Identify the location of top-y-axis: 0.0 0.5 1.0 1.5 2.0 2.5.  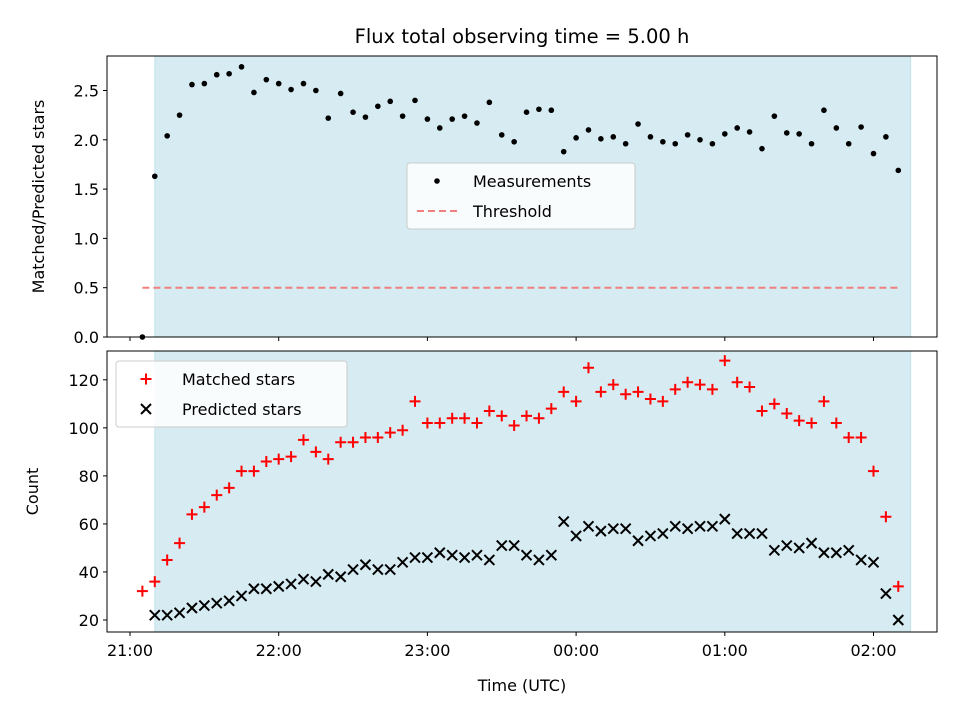
(90, 214).